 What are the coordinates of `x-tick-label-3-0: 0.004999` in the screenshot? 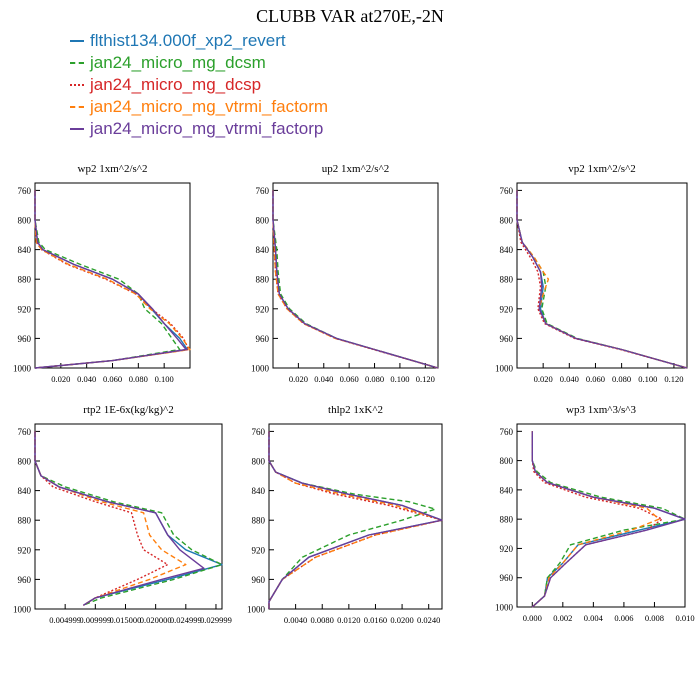 It's located at (65, 620).